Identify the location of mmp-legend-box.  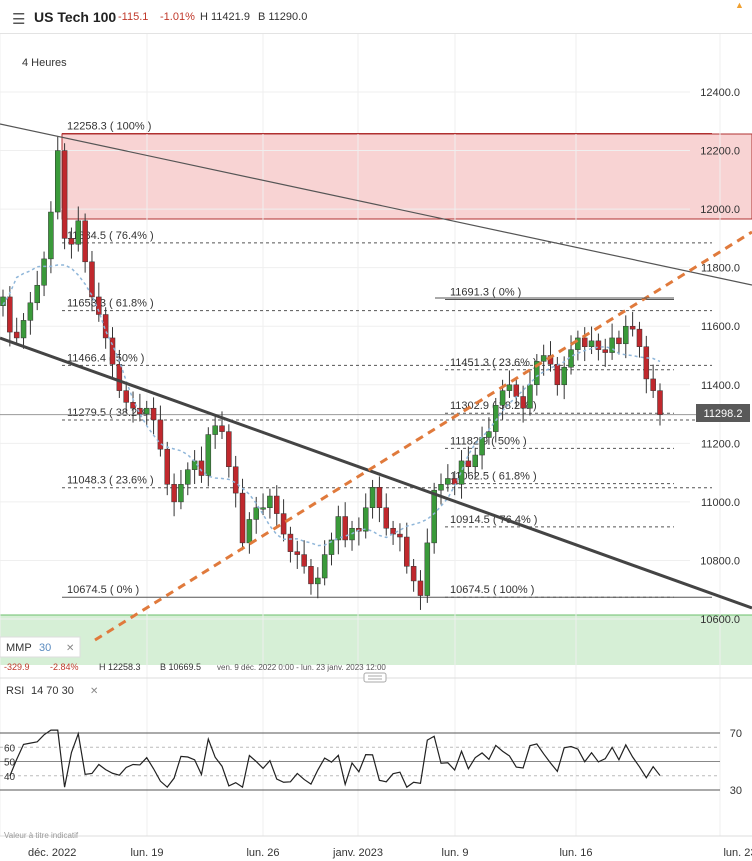
(40, 647).